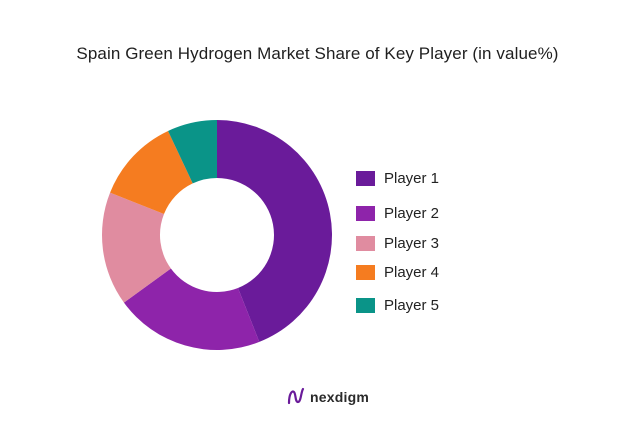 This screenshot has width=635, height=446. I want to click on legend-label: Player 3, so click(412, 243).